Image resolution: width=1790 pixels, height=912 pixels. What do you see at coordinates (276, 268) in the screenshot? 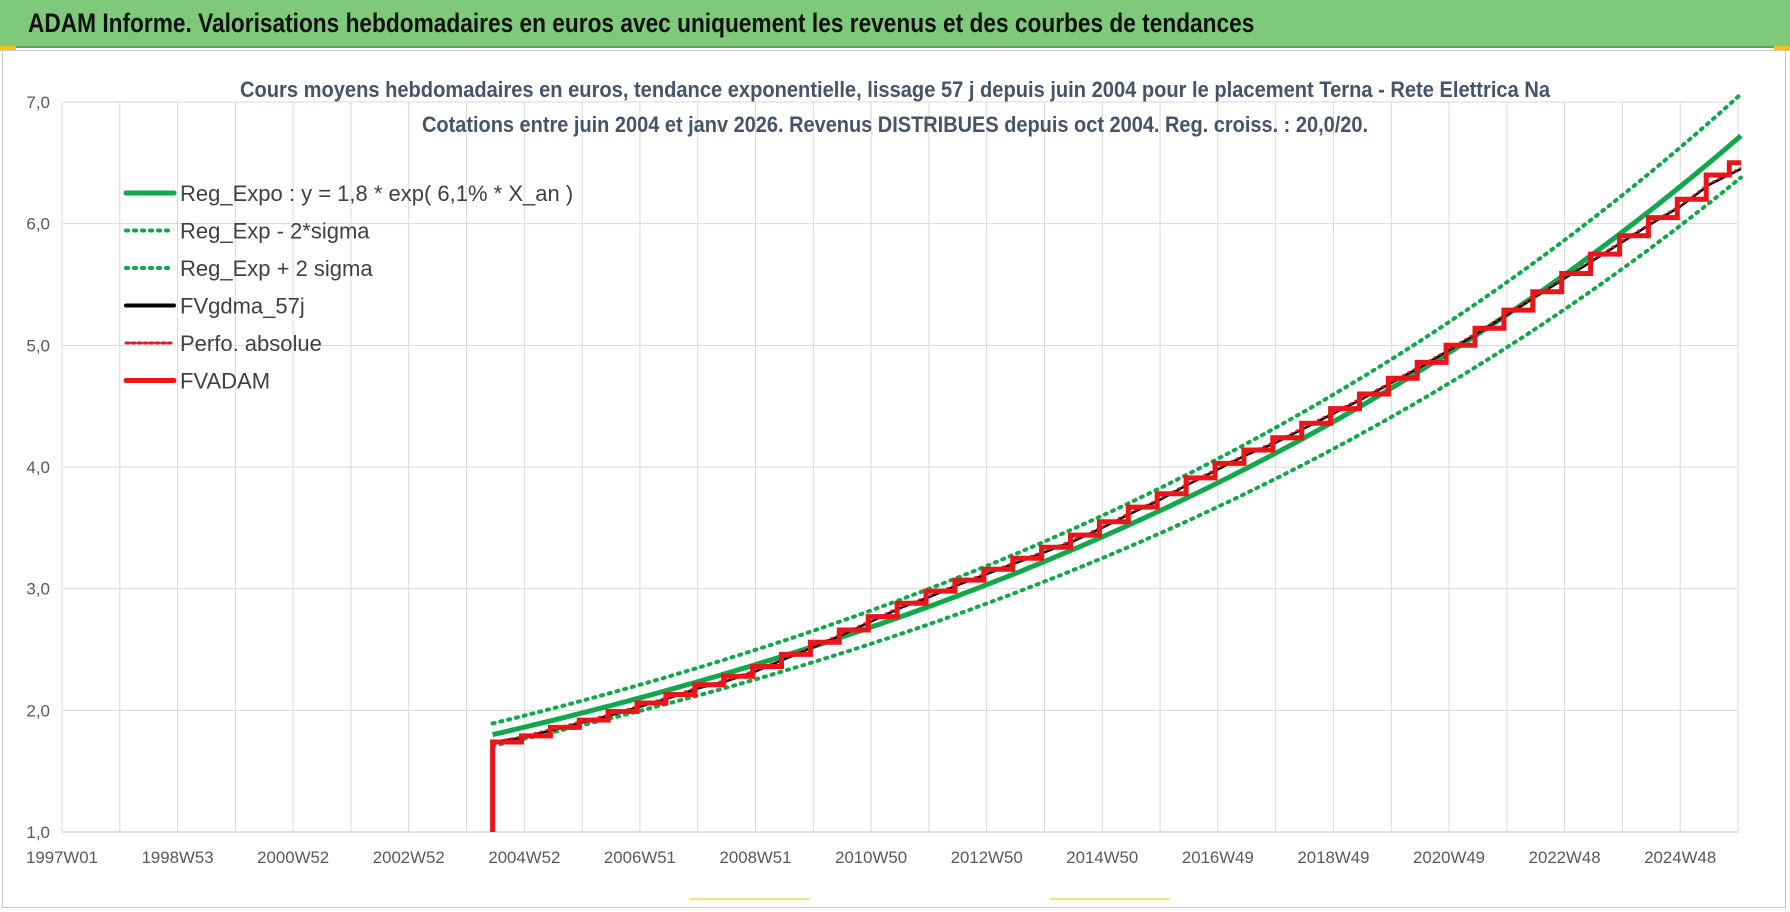
I see `legend-label: Reg_Exp + 2 sigma` at bounding box center [276, 268].